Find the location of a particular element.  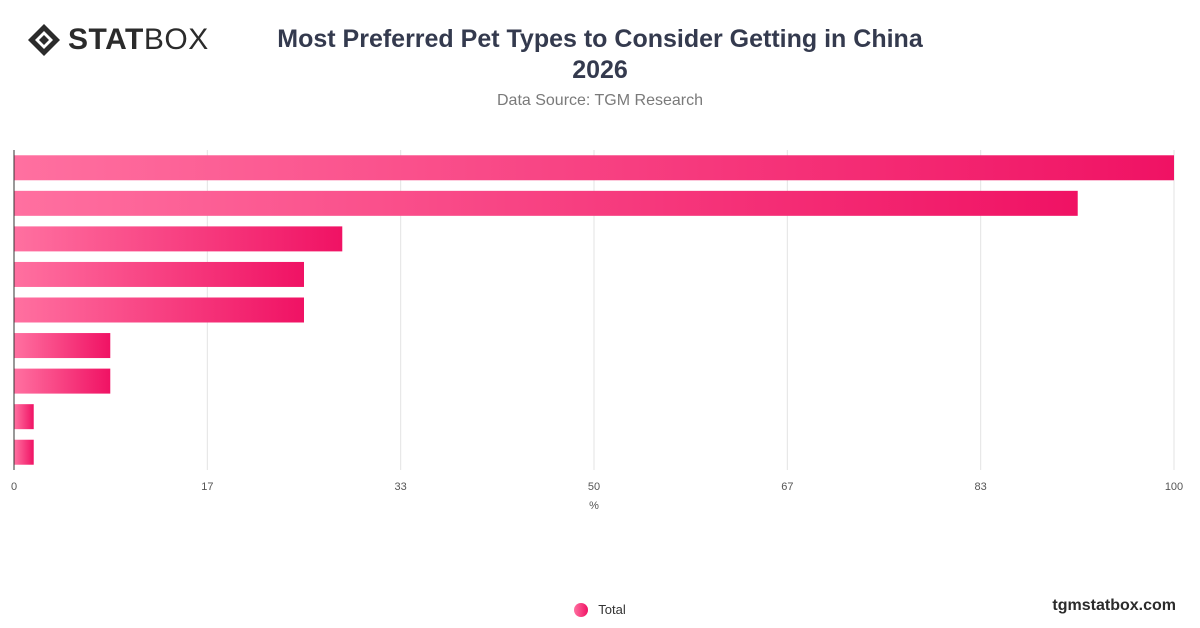

x-axis-label: % is located at coordinates (594, 506).